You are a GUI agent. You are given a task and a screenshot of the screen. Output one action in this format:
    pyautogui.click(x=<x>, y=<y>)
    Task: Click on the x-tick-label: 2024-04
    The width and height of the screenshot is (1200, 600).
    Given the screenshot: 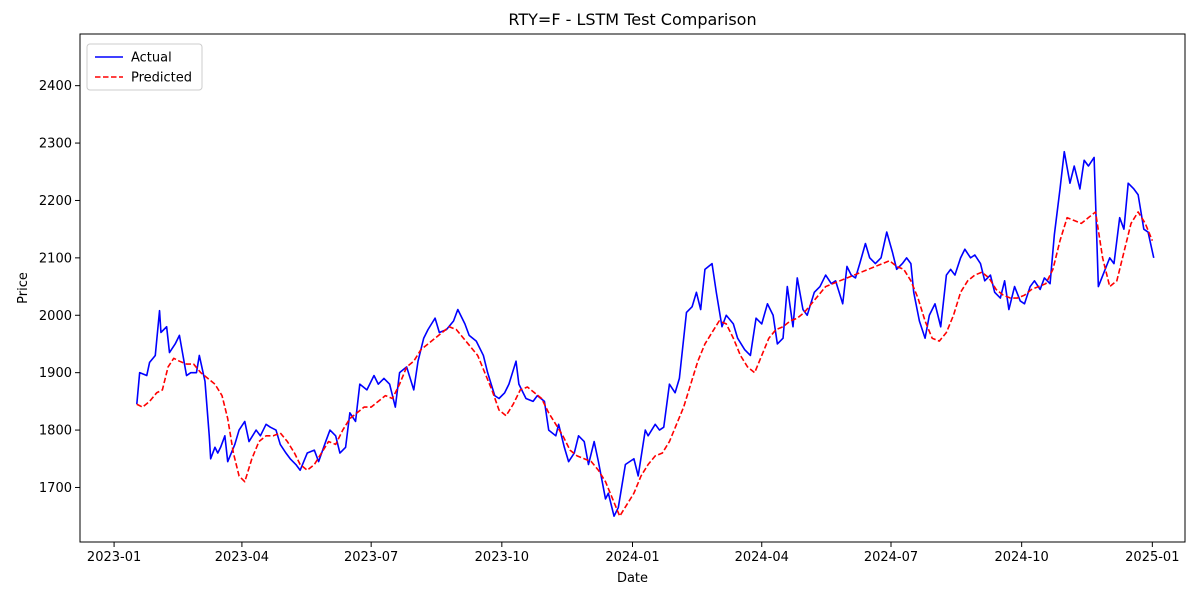 What is the action you would take?
    pyautogui.click(x=762, y=557)
    